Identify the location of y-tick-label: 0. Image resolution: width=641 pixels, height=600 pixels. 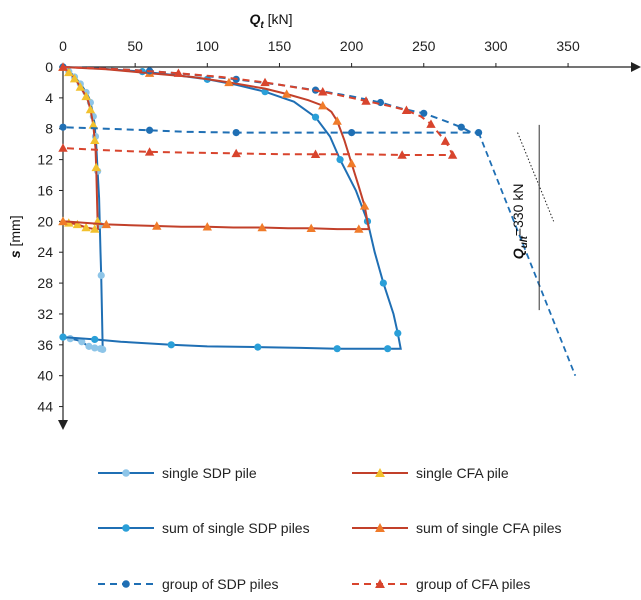
(49, 67).